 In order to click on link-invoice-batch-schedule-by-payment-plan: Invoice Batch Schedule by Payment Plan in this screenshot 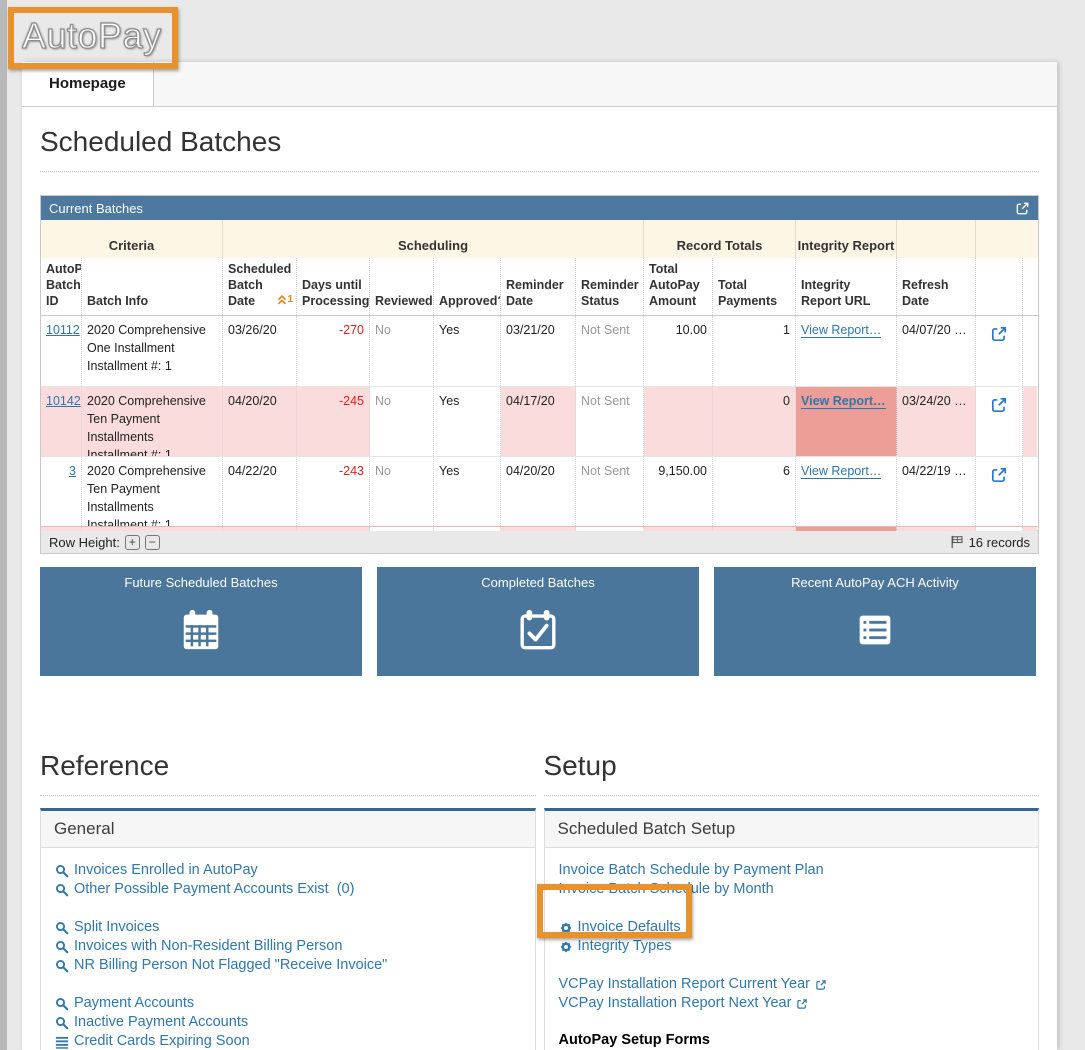, I will do `click(691, 870)`.